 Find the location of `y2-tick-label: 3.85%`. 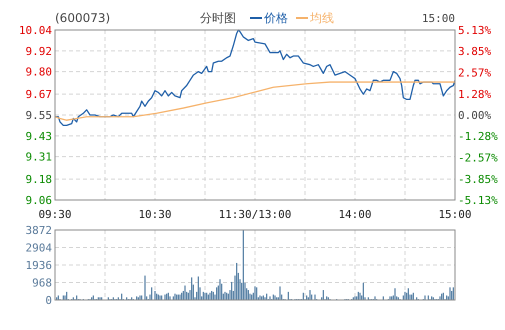

y2-tick-label: 3.85% is located at coordinates (475, 51).